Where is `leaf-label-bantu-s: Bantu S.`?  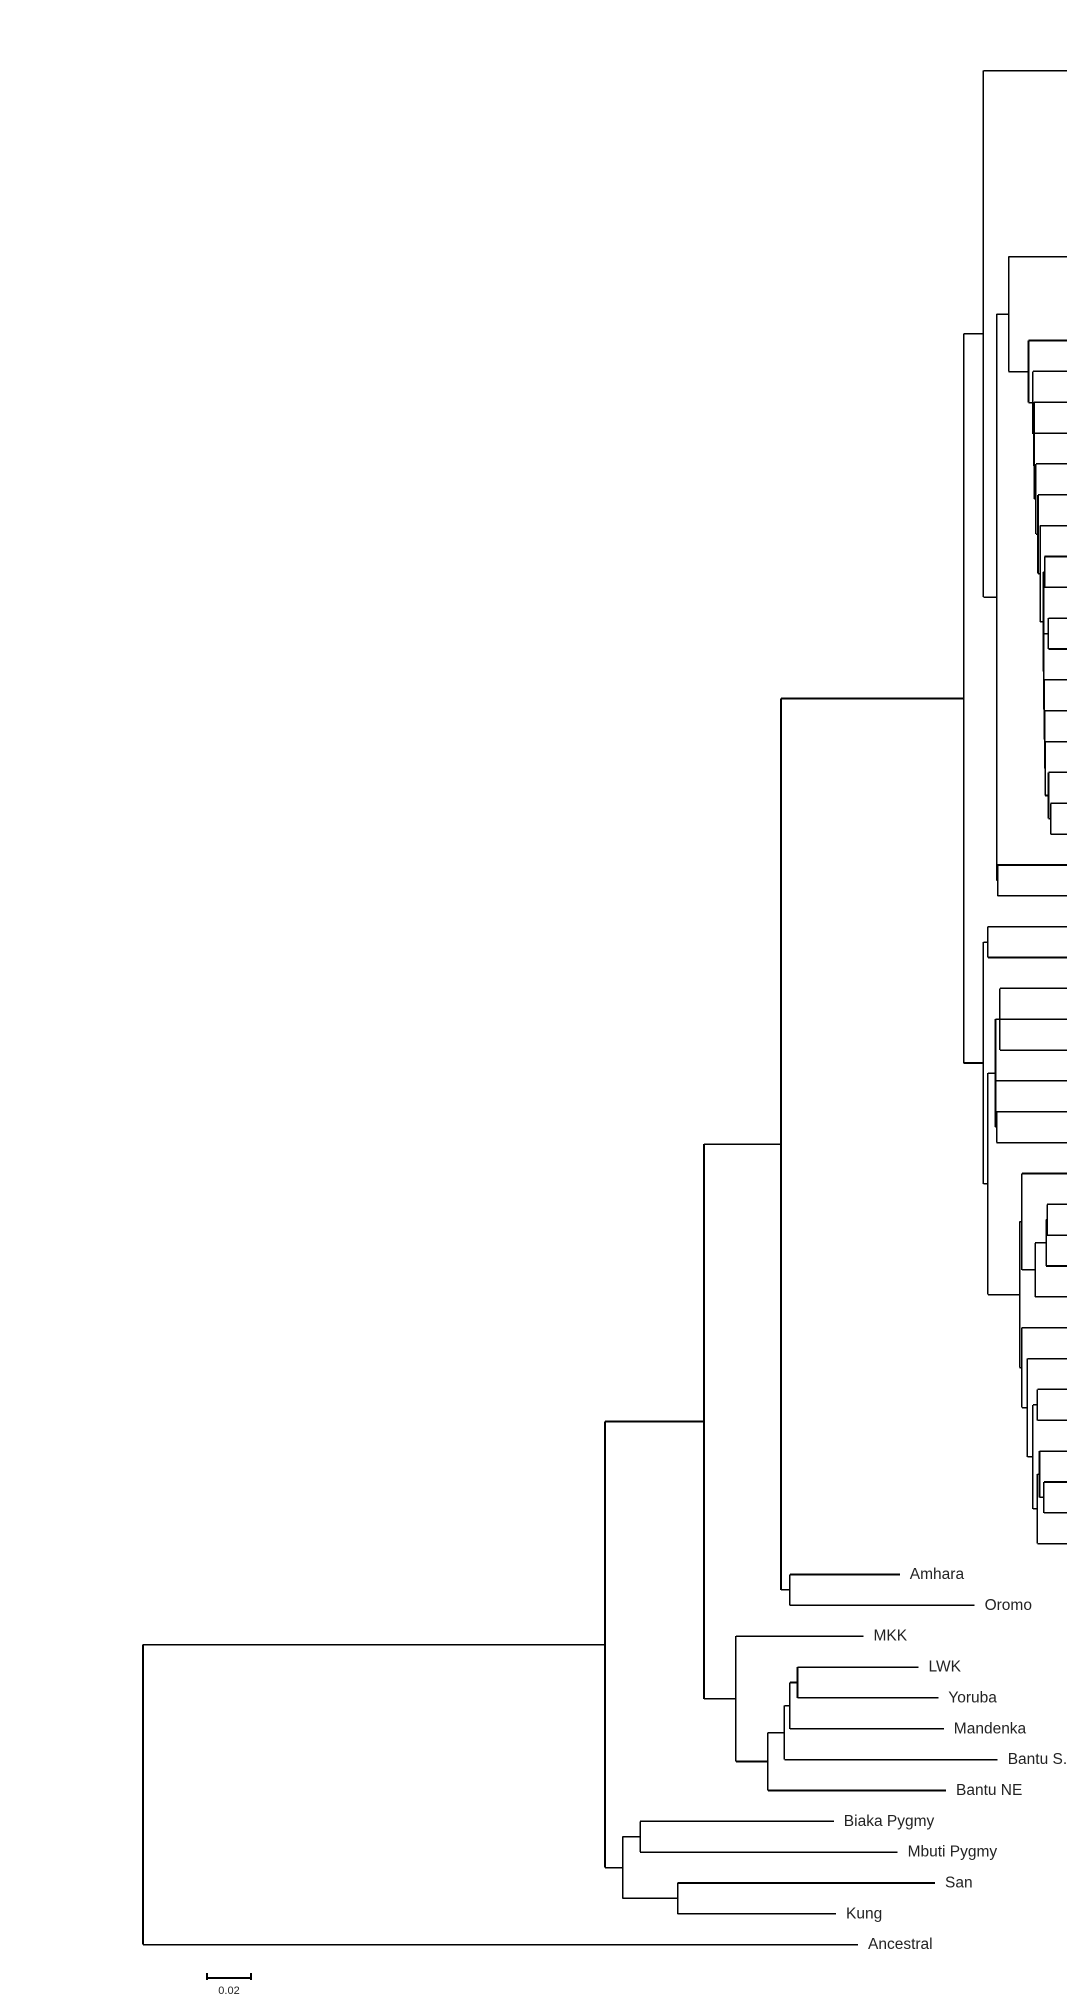 leaf-label-bantu-s: Bantu S. is located at coordinates (1037, 1759).